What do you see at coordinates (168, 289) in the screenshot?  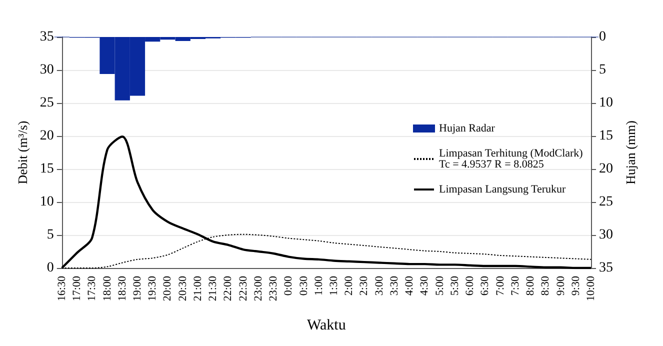 I see `x-tick-label: 20:00` at bounding box center [168, 289].